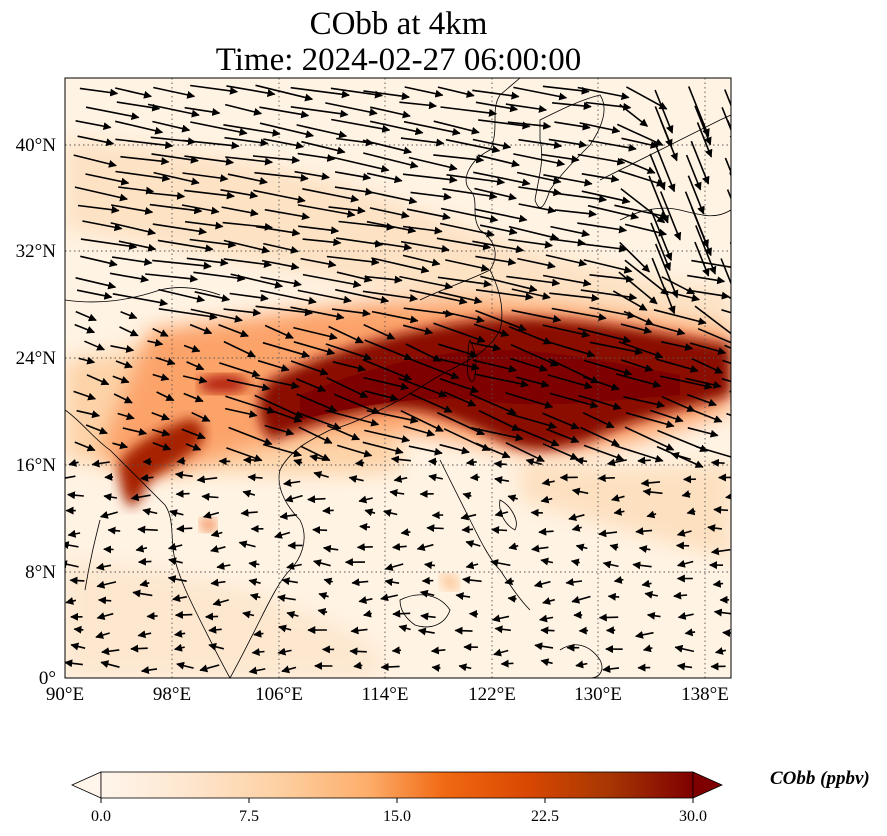 The height and width of the screenshot is (836, 887). Describe the element at coordinates (492, 694) in the screenshot. I see `x-tick-label: 122°E` at that location.